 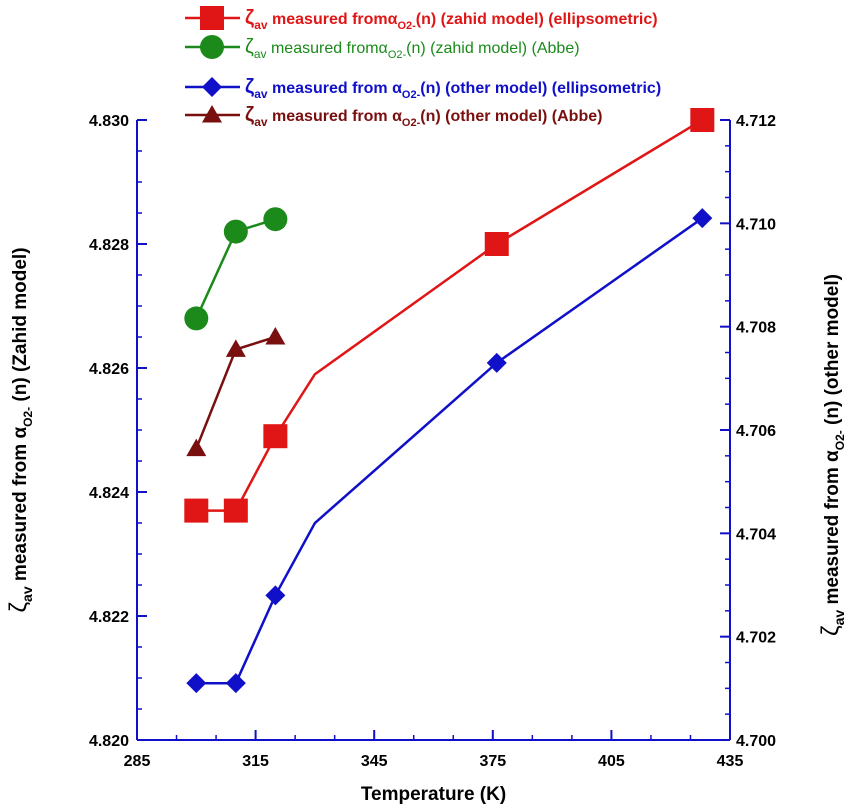 What do you see at coordinates (730, 761) in the screenshot?
I see `x-tick-label: 435` at bounding box center [730, 761].